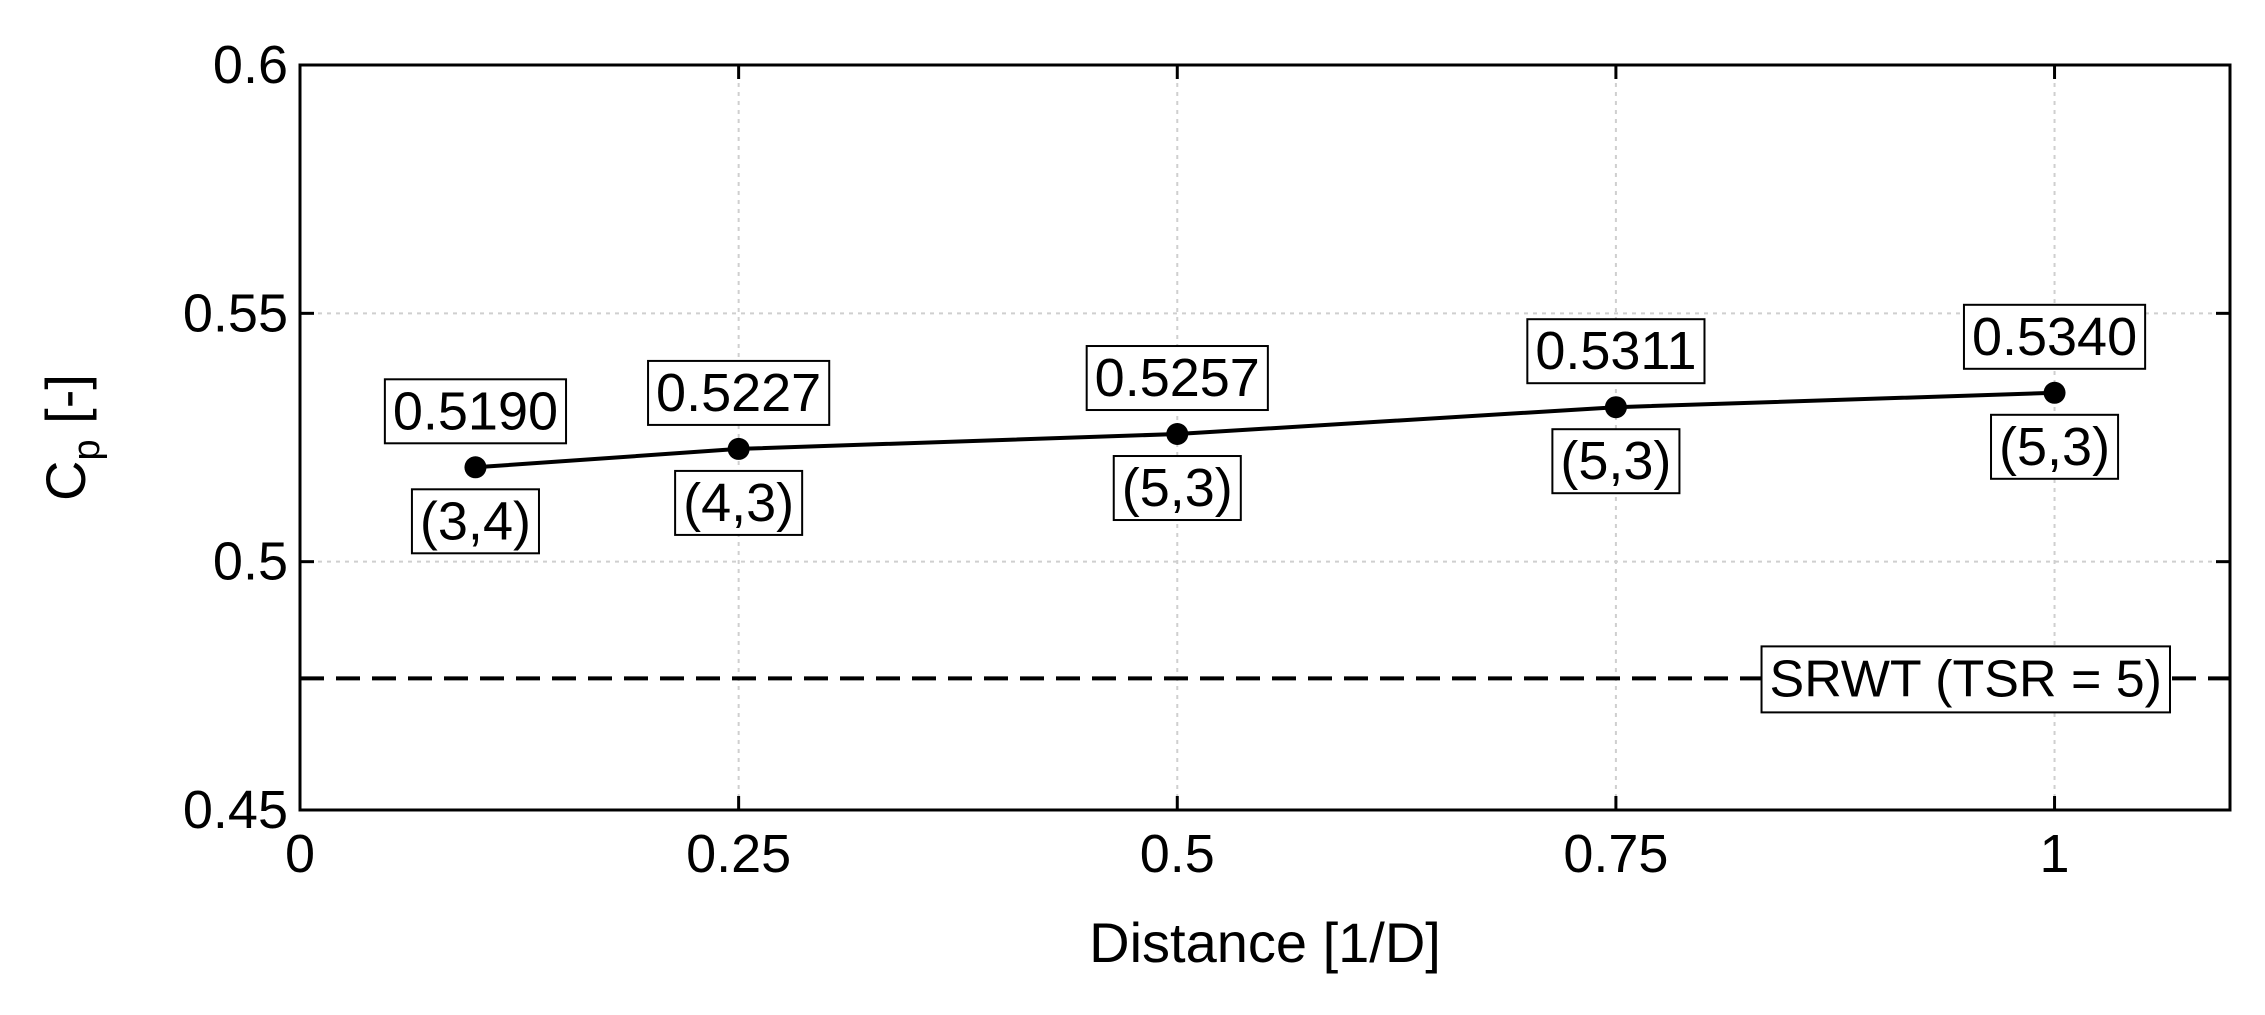 This screenshot has width=2265, height=1015. I want to click on x-axis-label: Distance [1/D], so click(1265, 942).